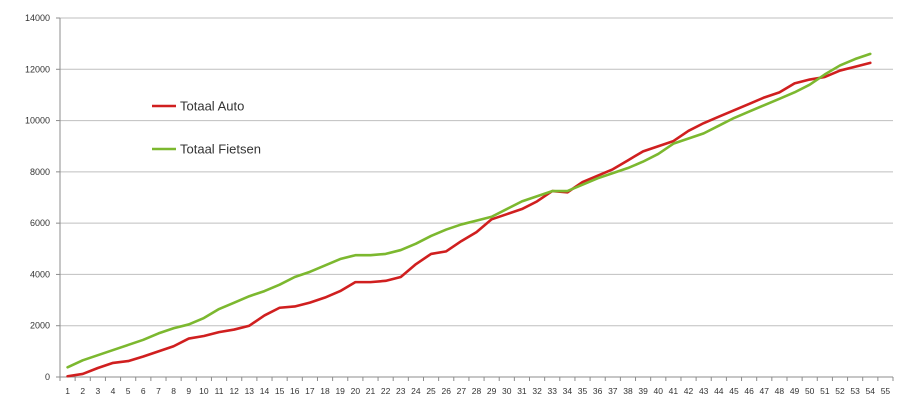 The height and width of the screenshot is (401, 898). Describe the element at coordinates (401, 391) in the screenshot. I see `x-tick-label: 23` at that location.